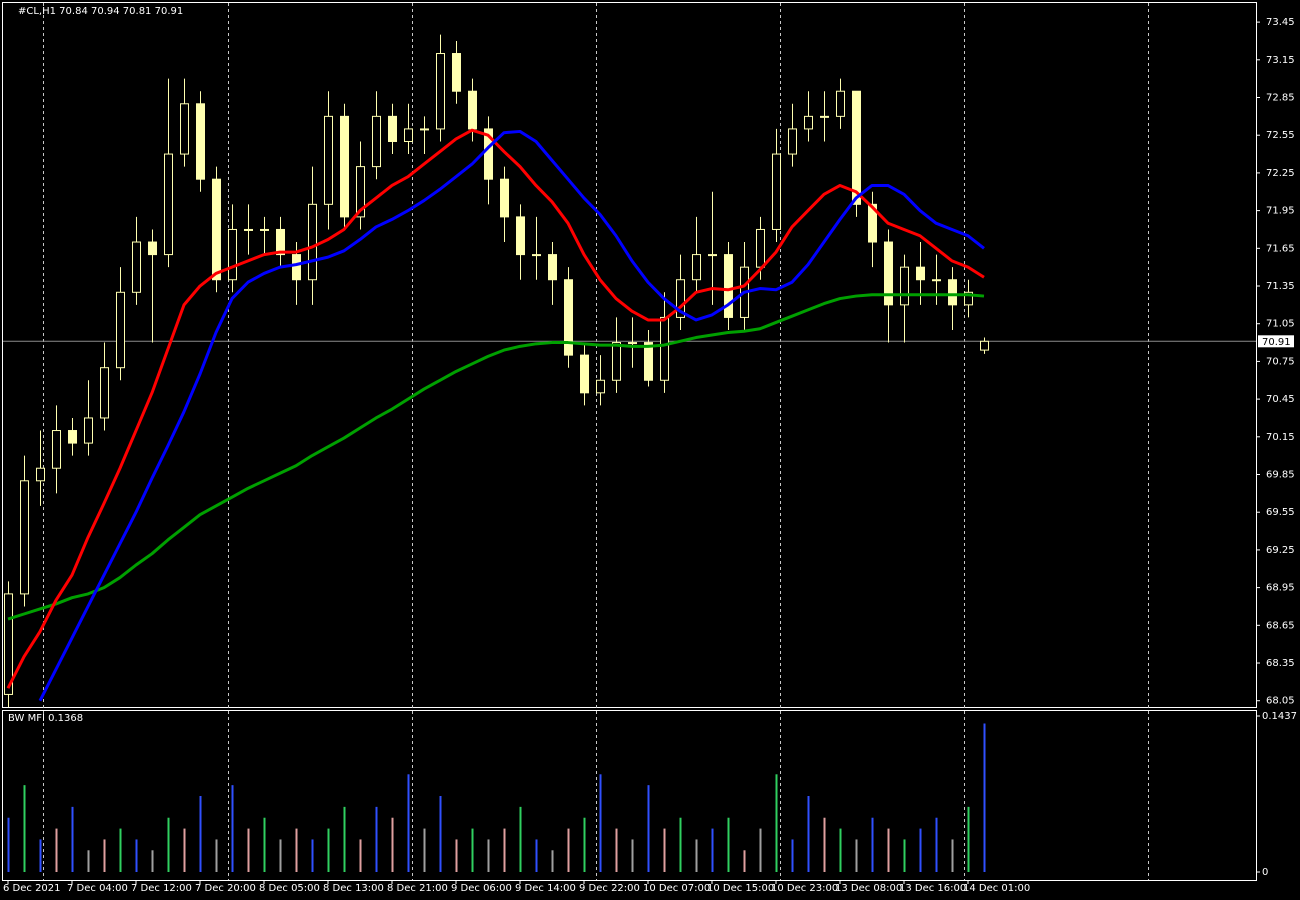  What do you see at coordinates (545, 888) in the screenshot?
I see `x-tick-label: 9 Dec 14:00` at bounding box center [545, 888].